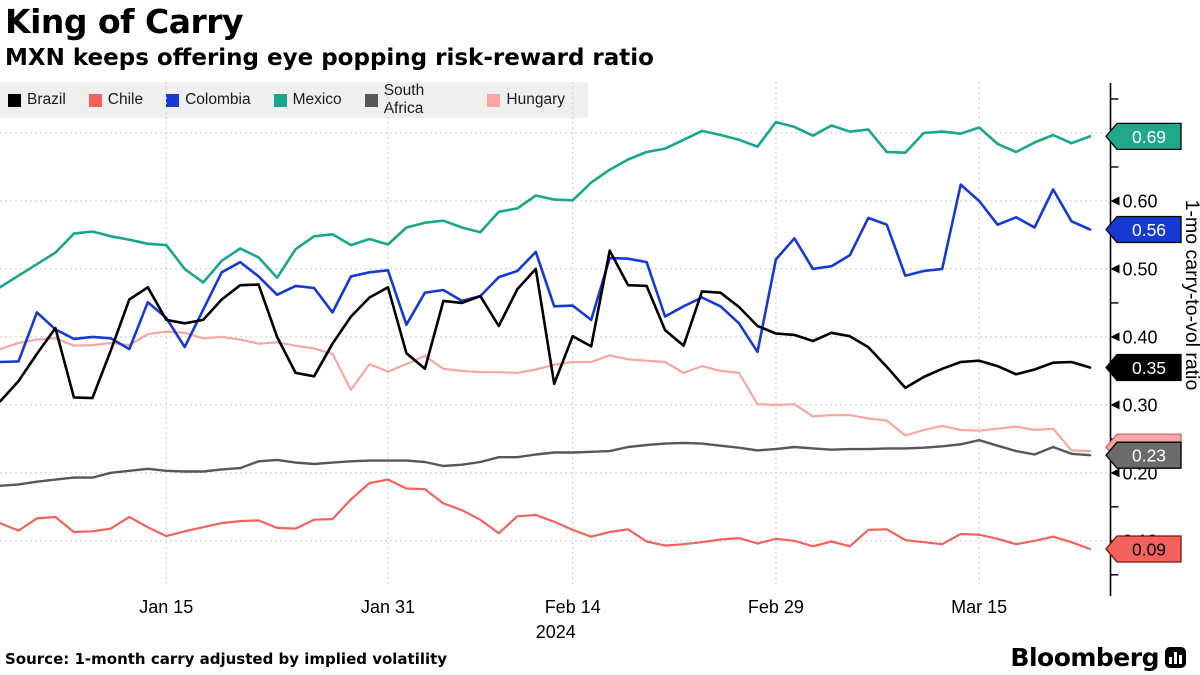 The height and width of the screenshot is (675, 1200). I want to click on x-tick-label: Feb 14, so click(573, 607).